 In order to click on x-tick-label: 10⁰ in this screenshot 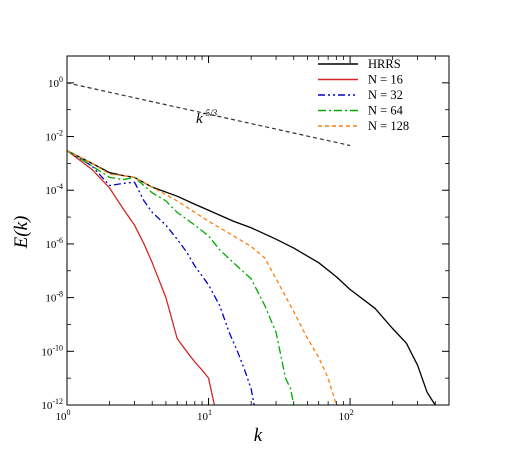, I will do `click(63, 415)`.